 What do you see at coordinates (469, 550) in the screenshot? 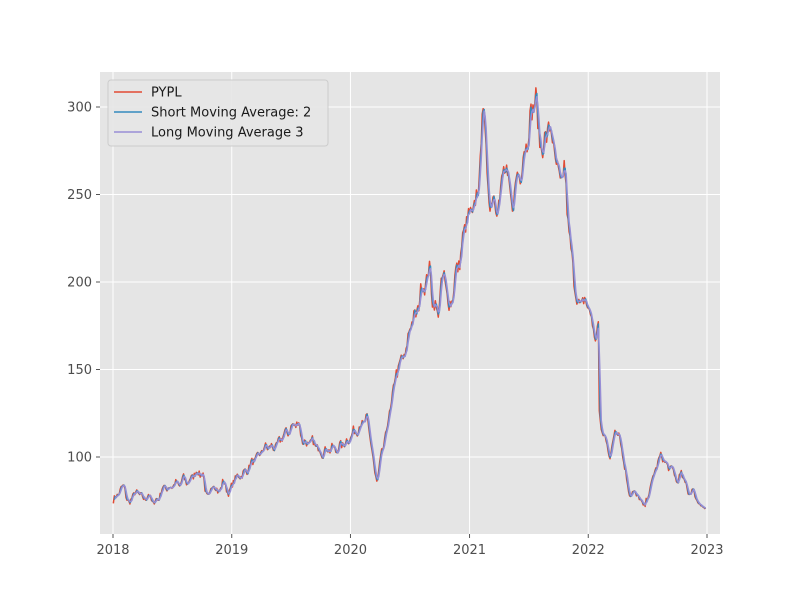
I see `x-tick-label: 2021` at bounding box center [469, 550].